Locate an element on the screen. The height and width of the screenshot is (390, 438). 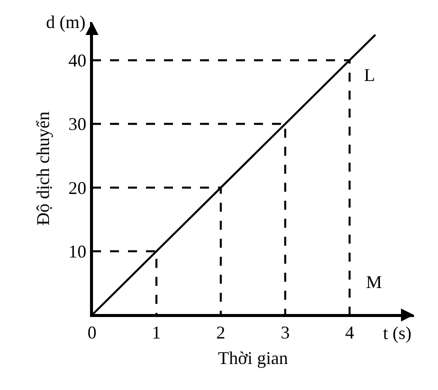
y-tick-label: 30 is located at coordinates (77, 124).